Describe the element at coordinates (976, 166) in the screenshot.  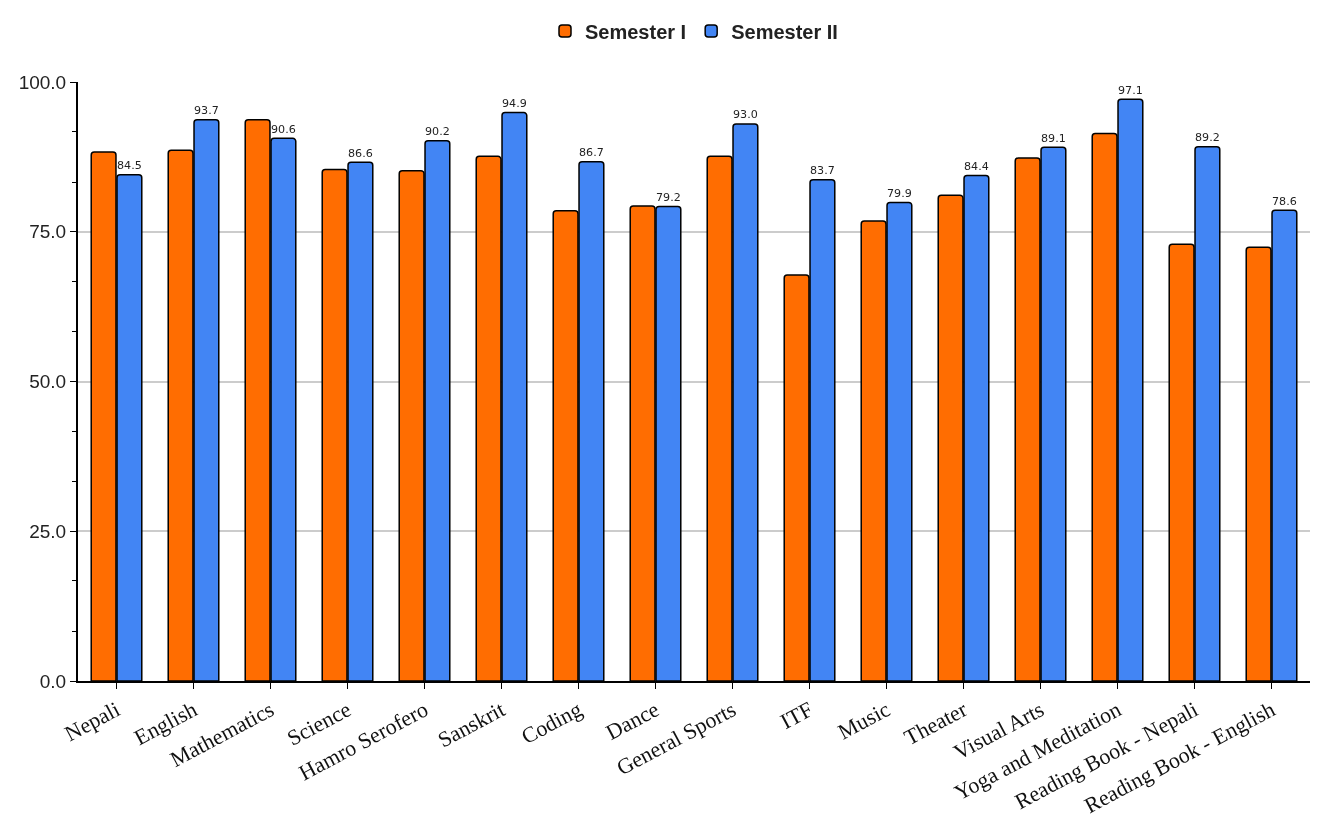
I see `data-label: 84.4` at that location.